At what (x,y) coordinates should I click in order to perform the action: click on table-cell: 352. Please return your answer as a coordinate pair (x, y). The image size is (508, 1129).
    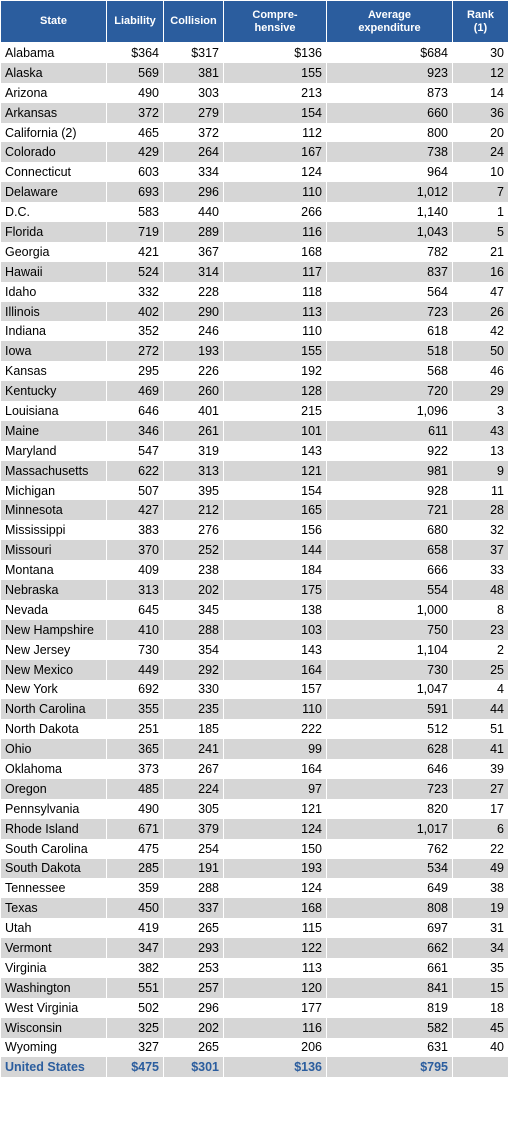
    Looking at the image, I should click on (135, 331).